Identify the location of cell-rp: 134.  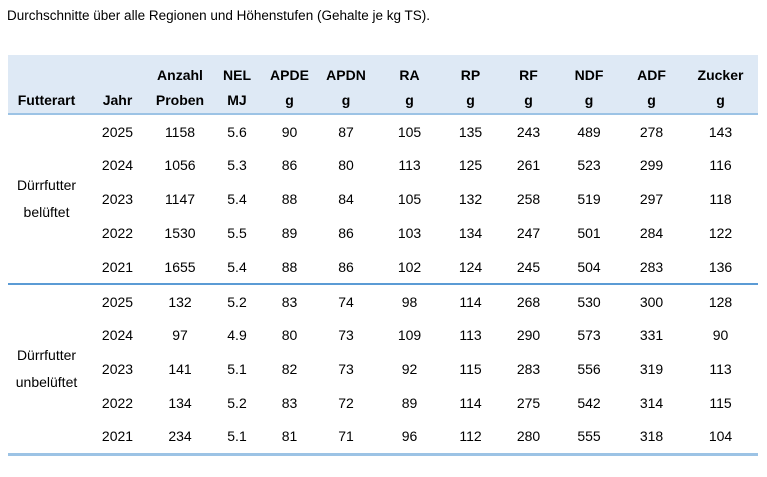
(470, 233).